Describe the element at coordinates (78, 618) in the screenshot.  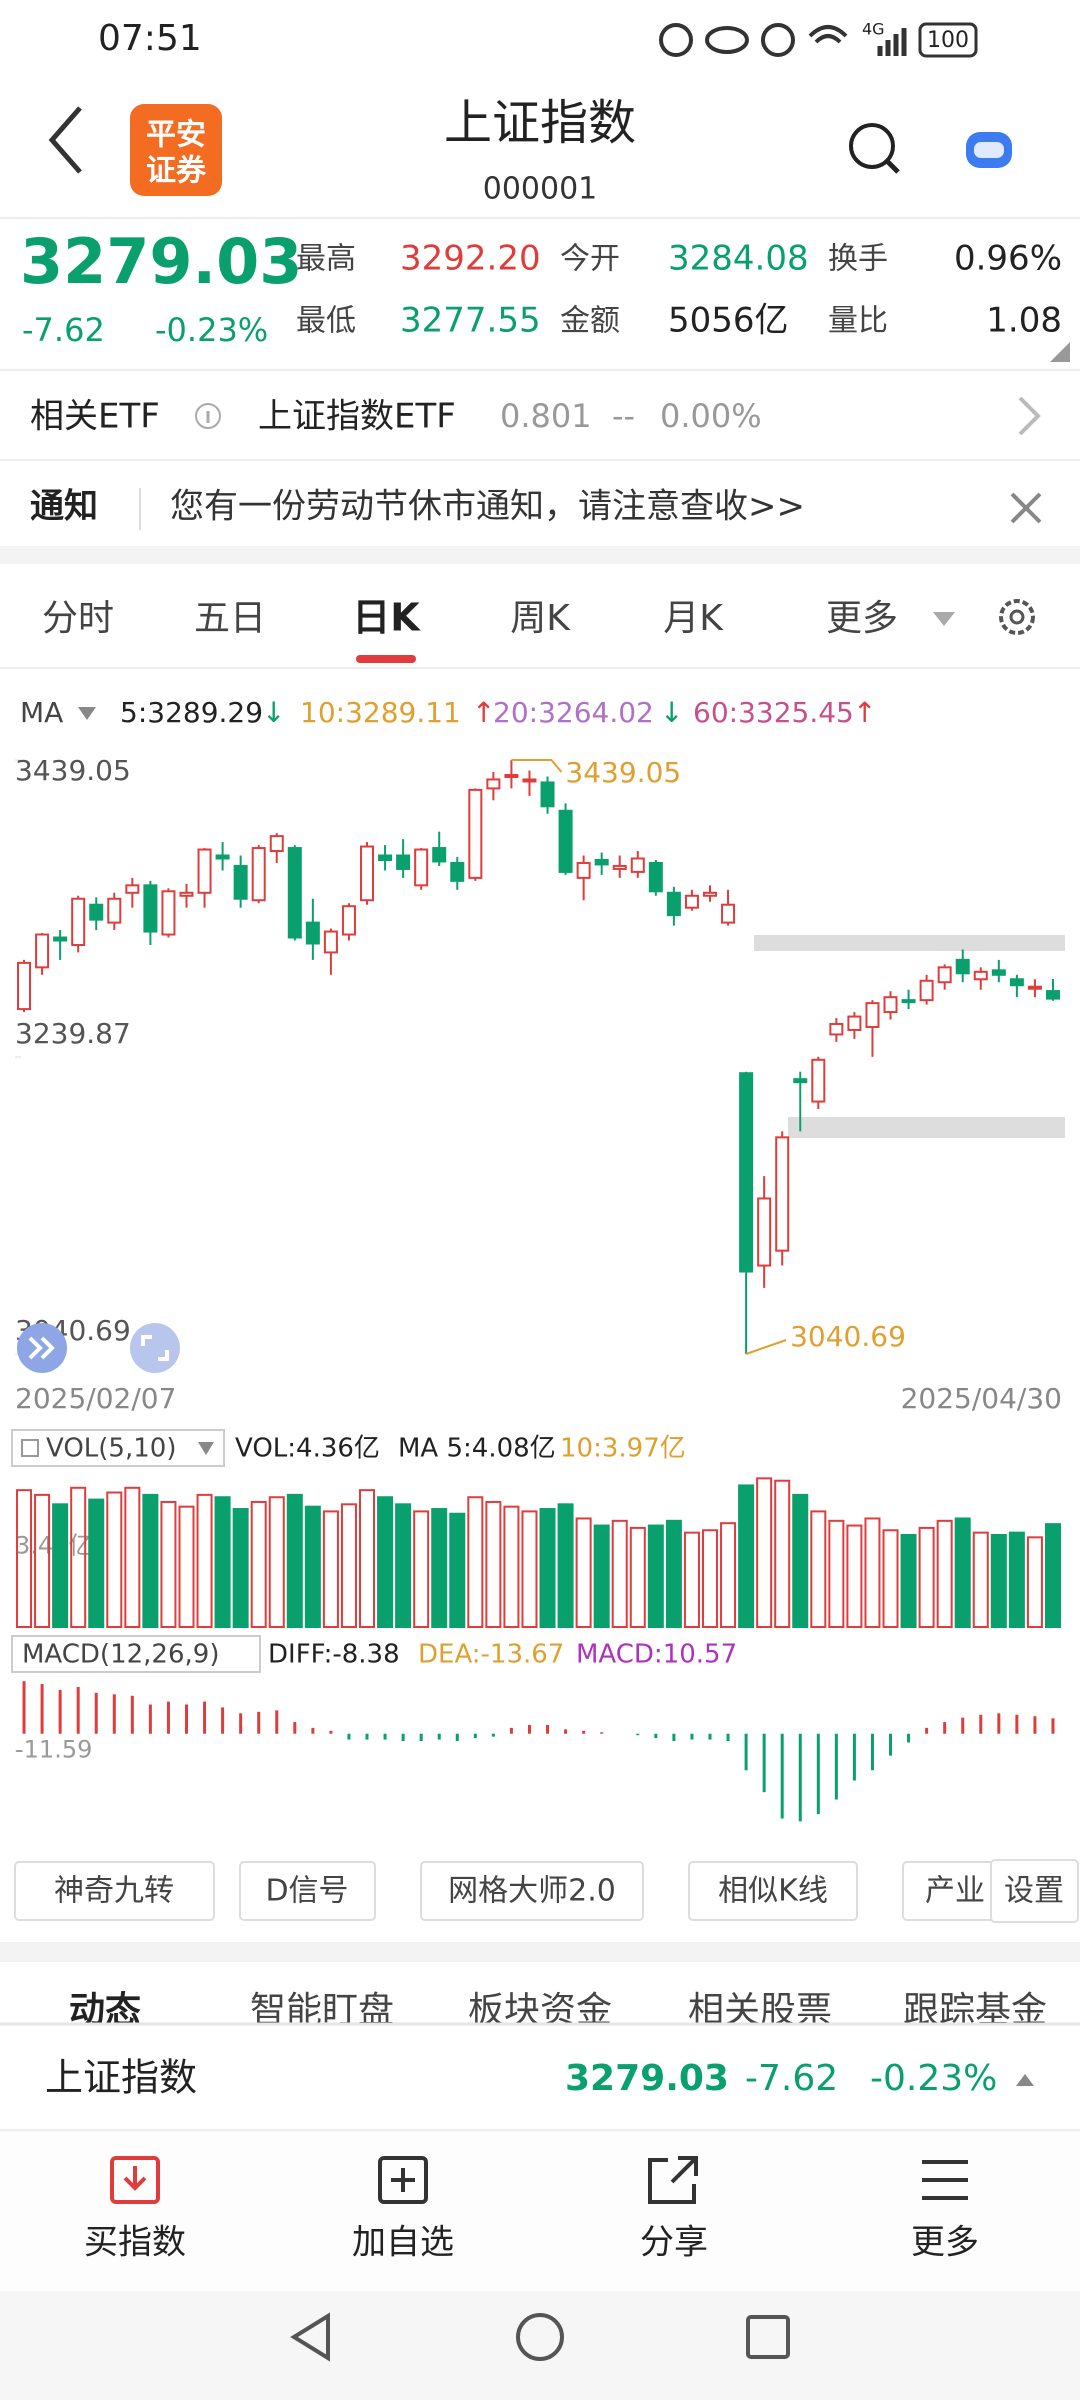
I see `period-tab: 分时` at that location.